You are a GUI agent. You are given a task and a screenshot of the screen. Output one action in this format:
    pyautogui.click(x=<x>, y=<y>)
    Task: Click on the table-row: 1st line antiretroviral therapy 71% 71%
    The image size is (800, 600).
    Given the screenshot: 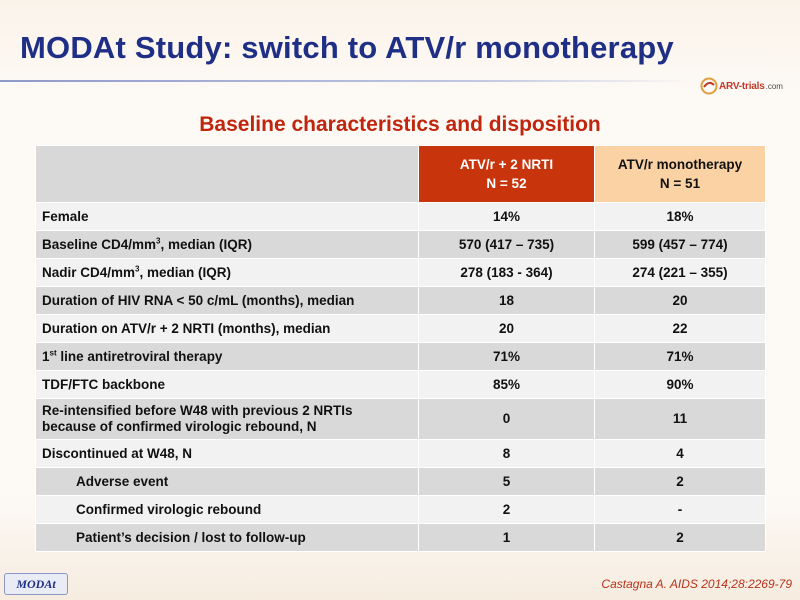 What is the action you would take?
    pyautogui.click(x=400, y=356)
    